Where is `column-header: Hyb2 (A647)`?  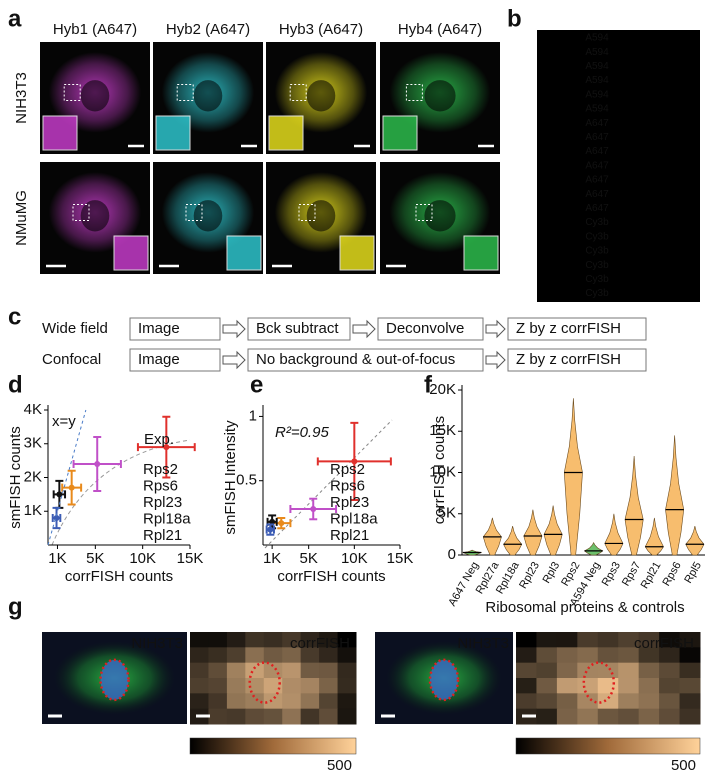
column-header: Hyb2 (A647) is located at coordinates (208, 29).